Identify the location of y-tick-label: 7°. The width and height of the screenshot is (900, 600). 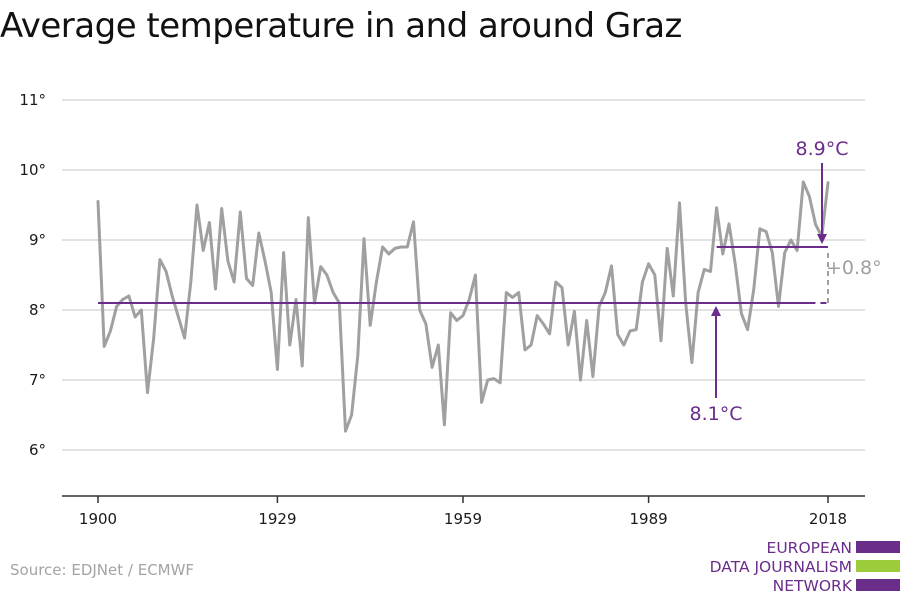
(37, 380).